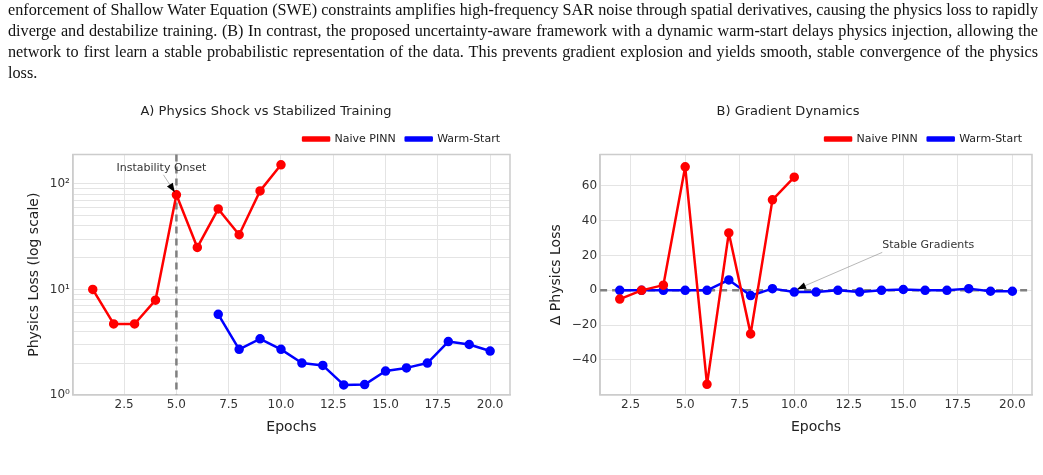 The image size is (1043, 475). I want to click on y-tick-label: 60, so click(589, 185).